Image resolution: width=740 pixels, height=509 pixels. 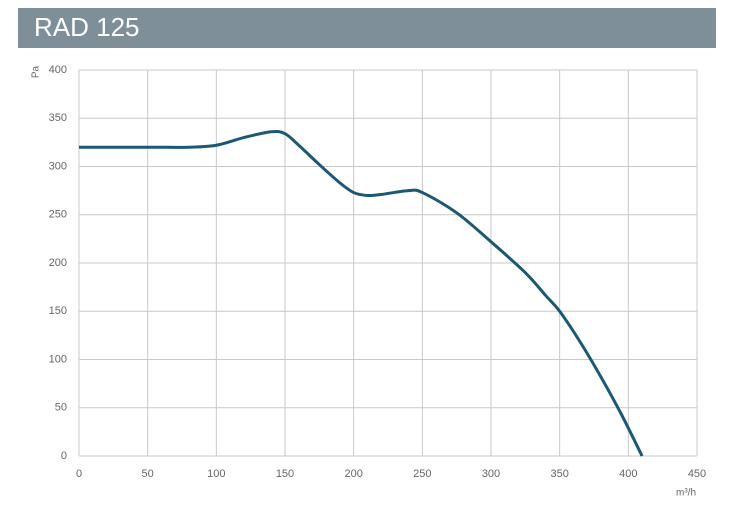 What do you see at coordinates (58, 263) in the screenshot?
I see `y-tick-label: 200` at bounding box center [58, 263].